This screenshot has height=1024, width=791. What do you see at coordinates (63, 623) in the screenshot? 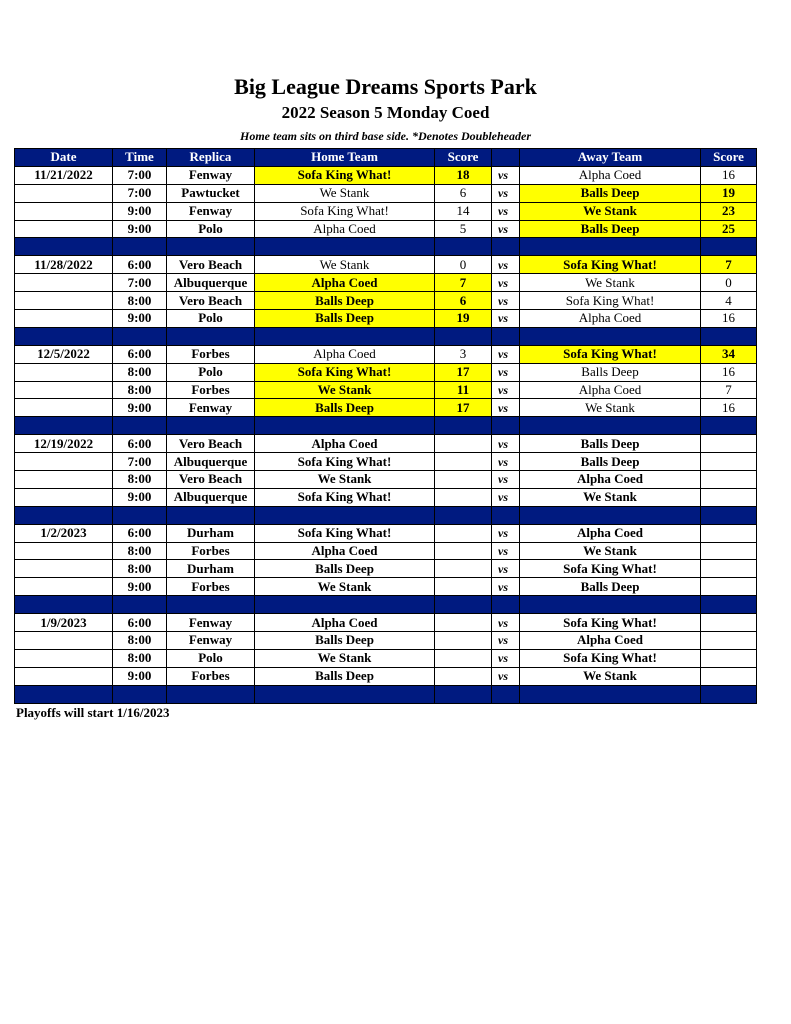
I see `game-date: 1/9/2023` at bounding box center [63, 623].